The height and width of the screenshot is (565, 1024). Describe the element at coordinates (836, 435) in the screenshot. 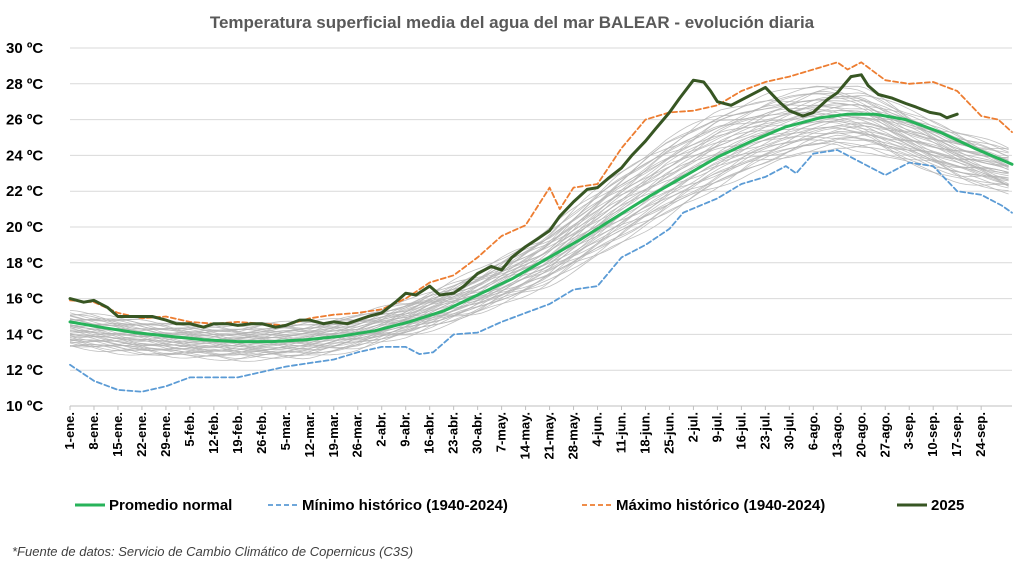

I see `x-tick-label: 13-ago.` at that location.